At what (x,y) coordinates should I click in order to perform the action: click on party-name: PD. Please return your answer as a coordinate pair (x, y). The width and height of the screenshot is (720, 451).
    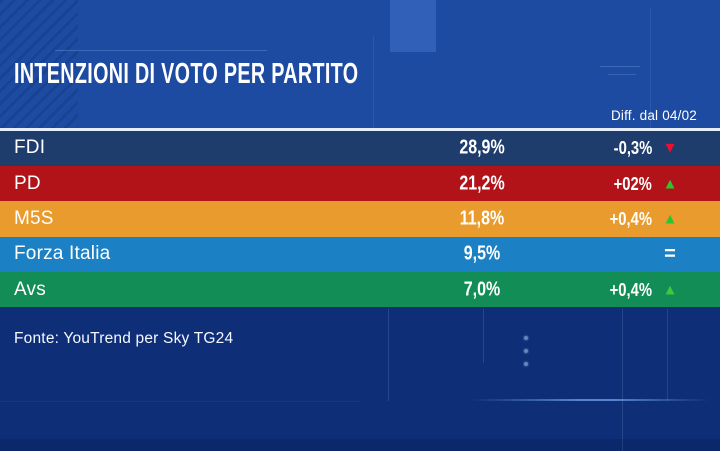
    Looking at the image, I should click on (27, 183).